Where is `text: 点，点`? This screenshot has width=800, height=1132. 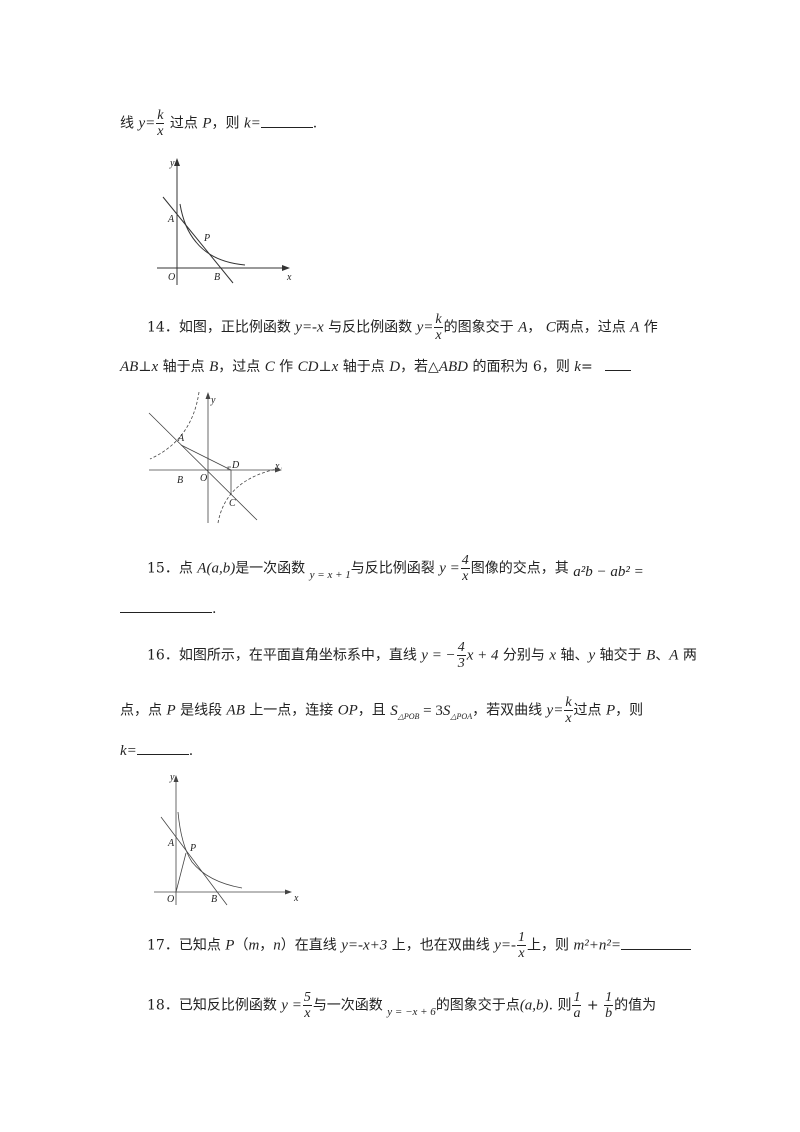 text: 点，点 is located at coordinates (141, 710).